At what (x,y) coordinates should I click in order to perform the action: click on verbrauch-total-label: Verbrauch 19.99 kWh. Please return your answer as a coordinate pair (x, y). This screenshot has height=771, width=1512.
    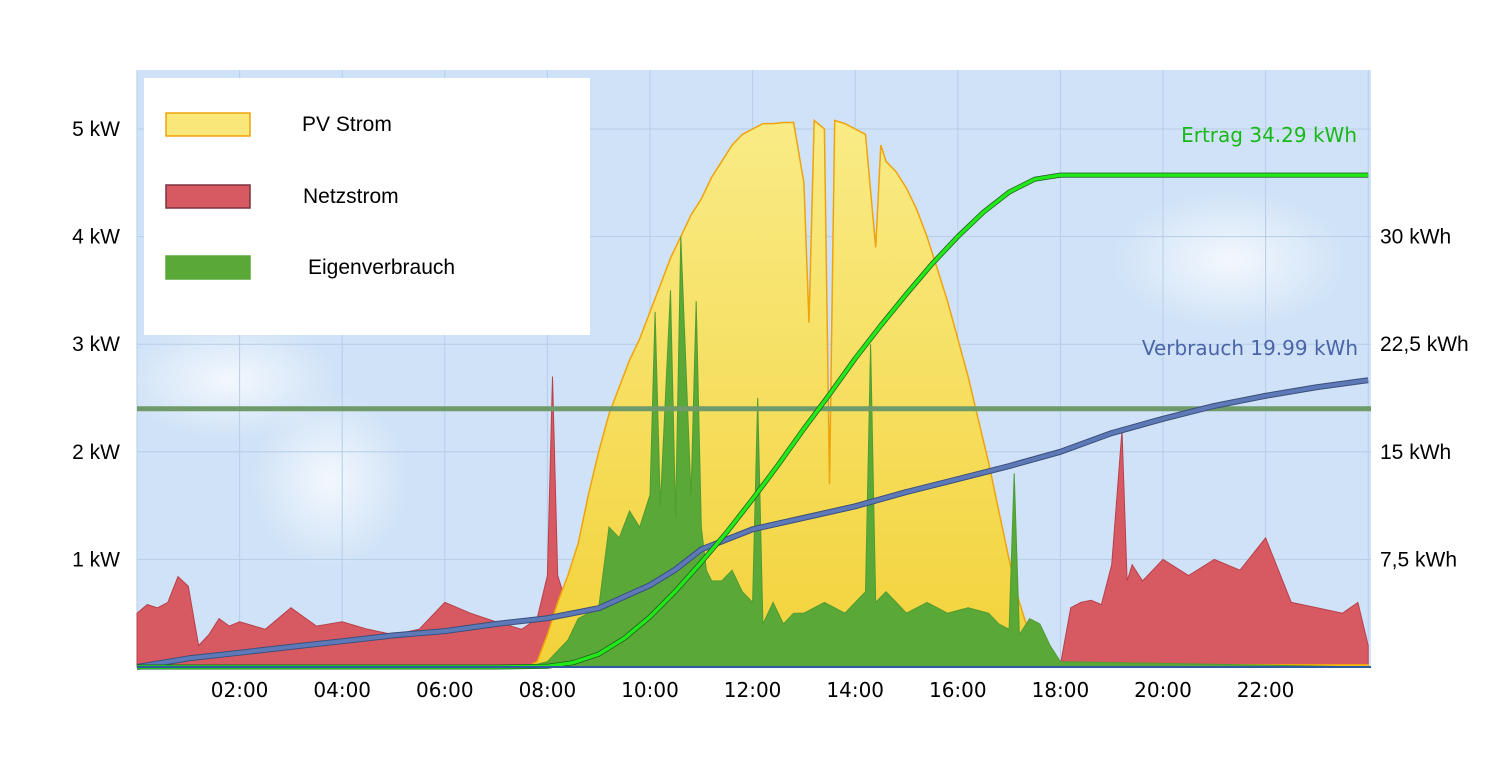
    Looking at the image, I should click on (1250, 348).